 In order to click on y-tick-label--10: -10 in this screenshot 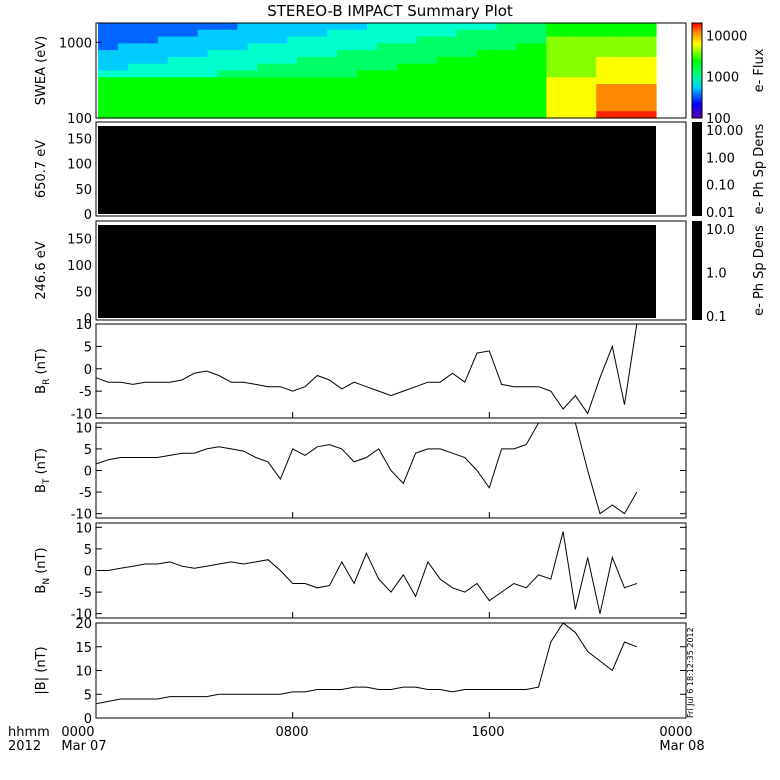, I will do `click(81, 415)`.